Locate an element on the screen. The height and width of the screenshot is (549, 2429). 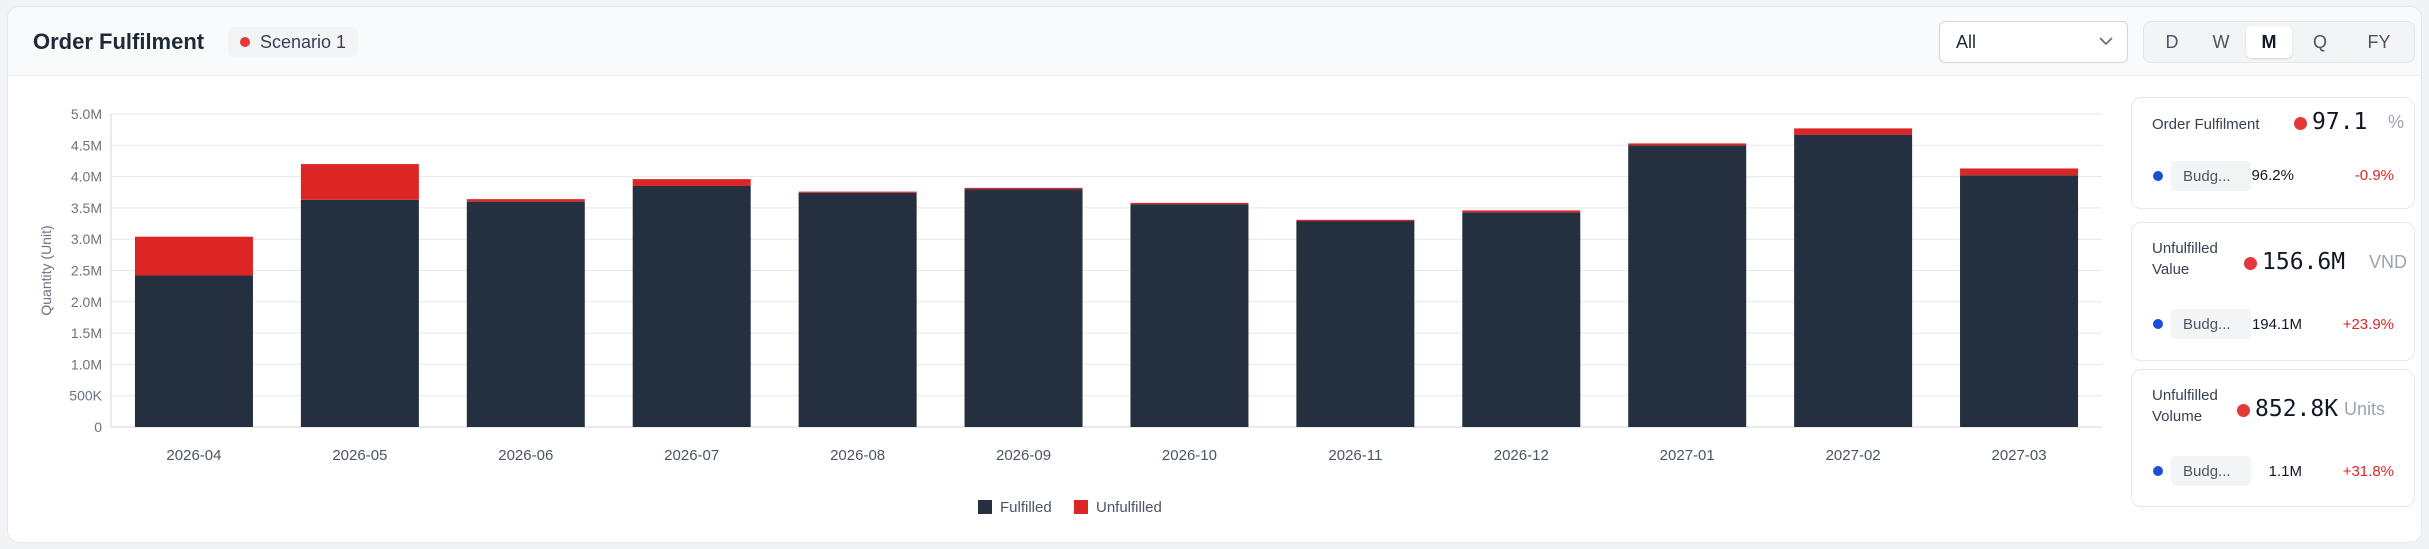
x-tick-label: 2027-02 is located at coordinates (1853, 455).